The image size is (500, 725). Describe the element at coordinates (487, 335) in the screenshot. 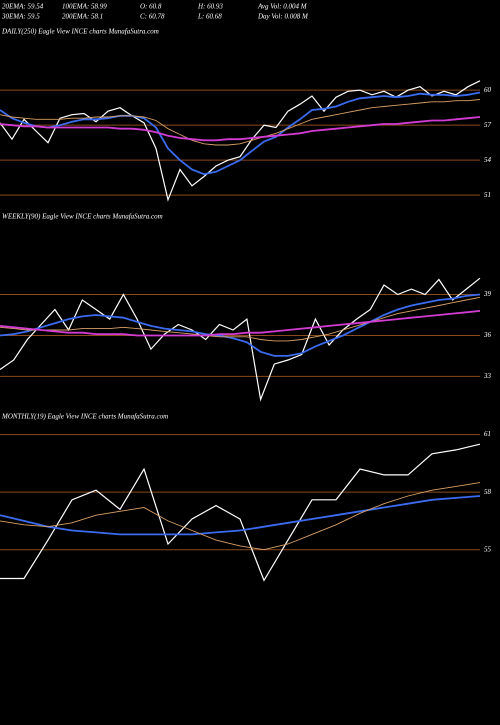

I see `y-tick-label: 36` at that location.